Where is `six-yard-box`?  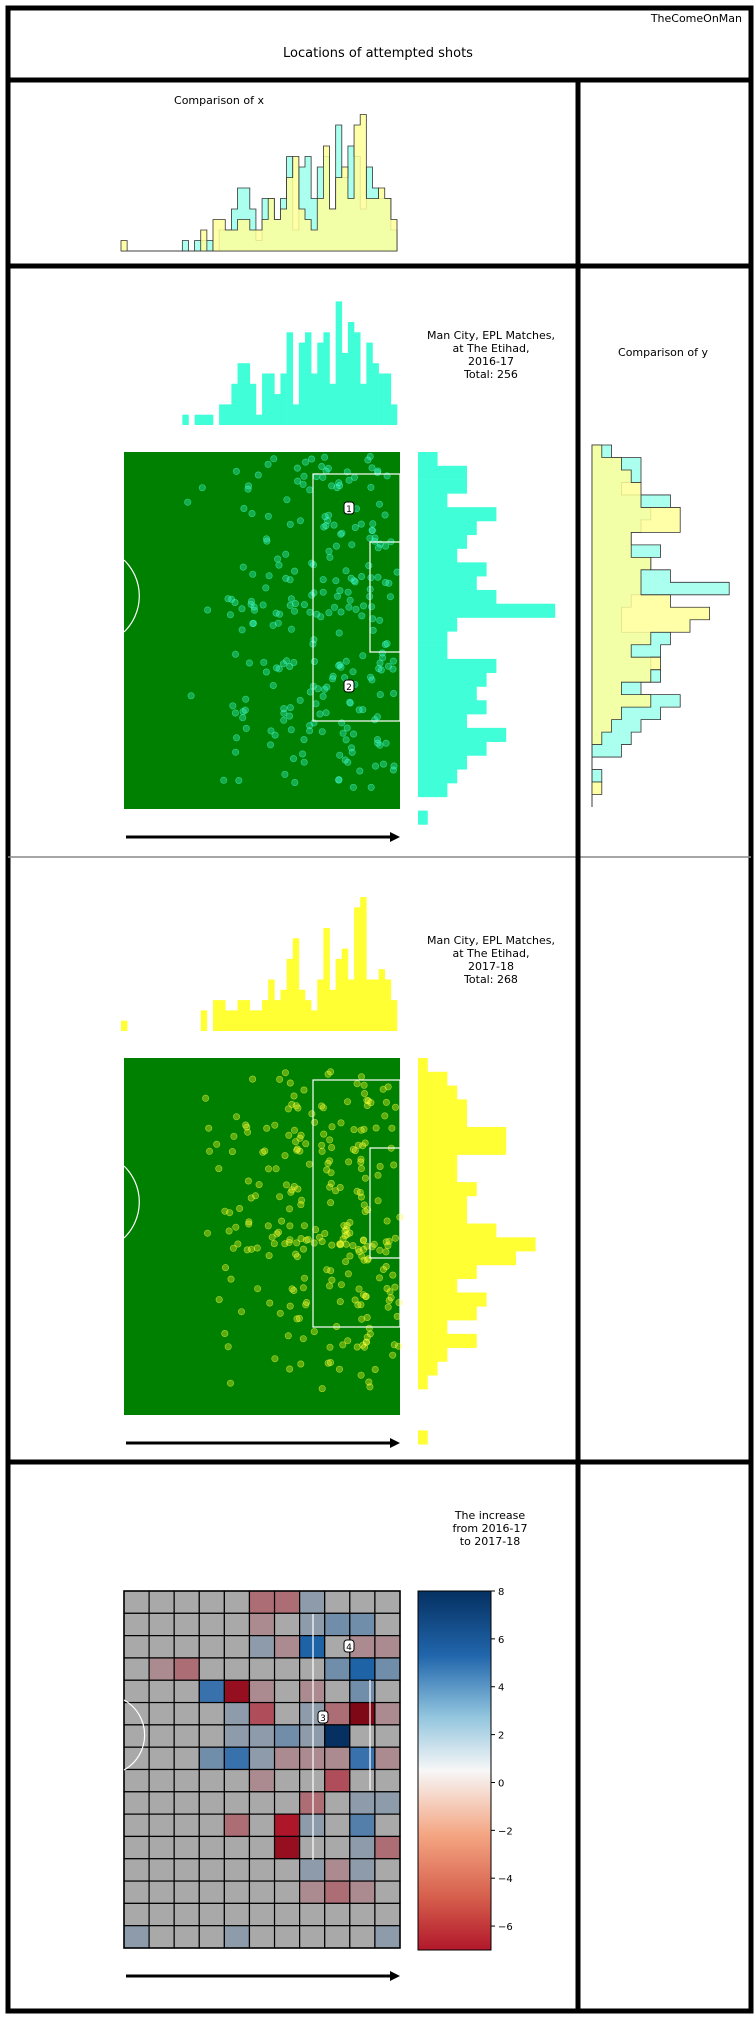
six-yard-box is located at coordinates (385, 597).